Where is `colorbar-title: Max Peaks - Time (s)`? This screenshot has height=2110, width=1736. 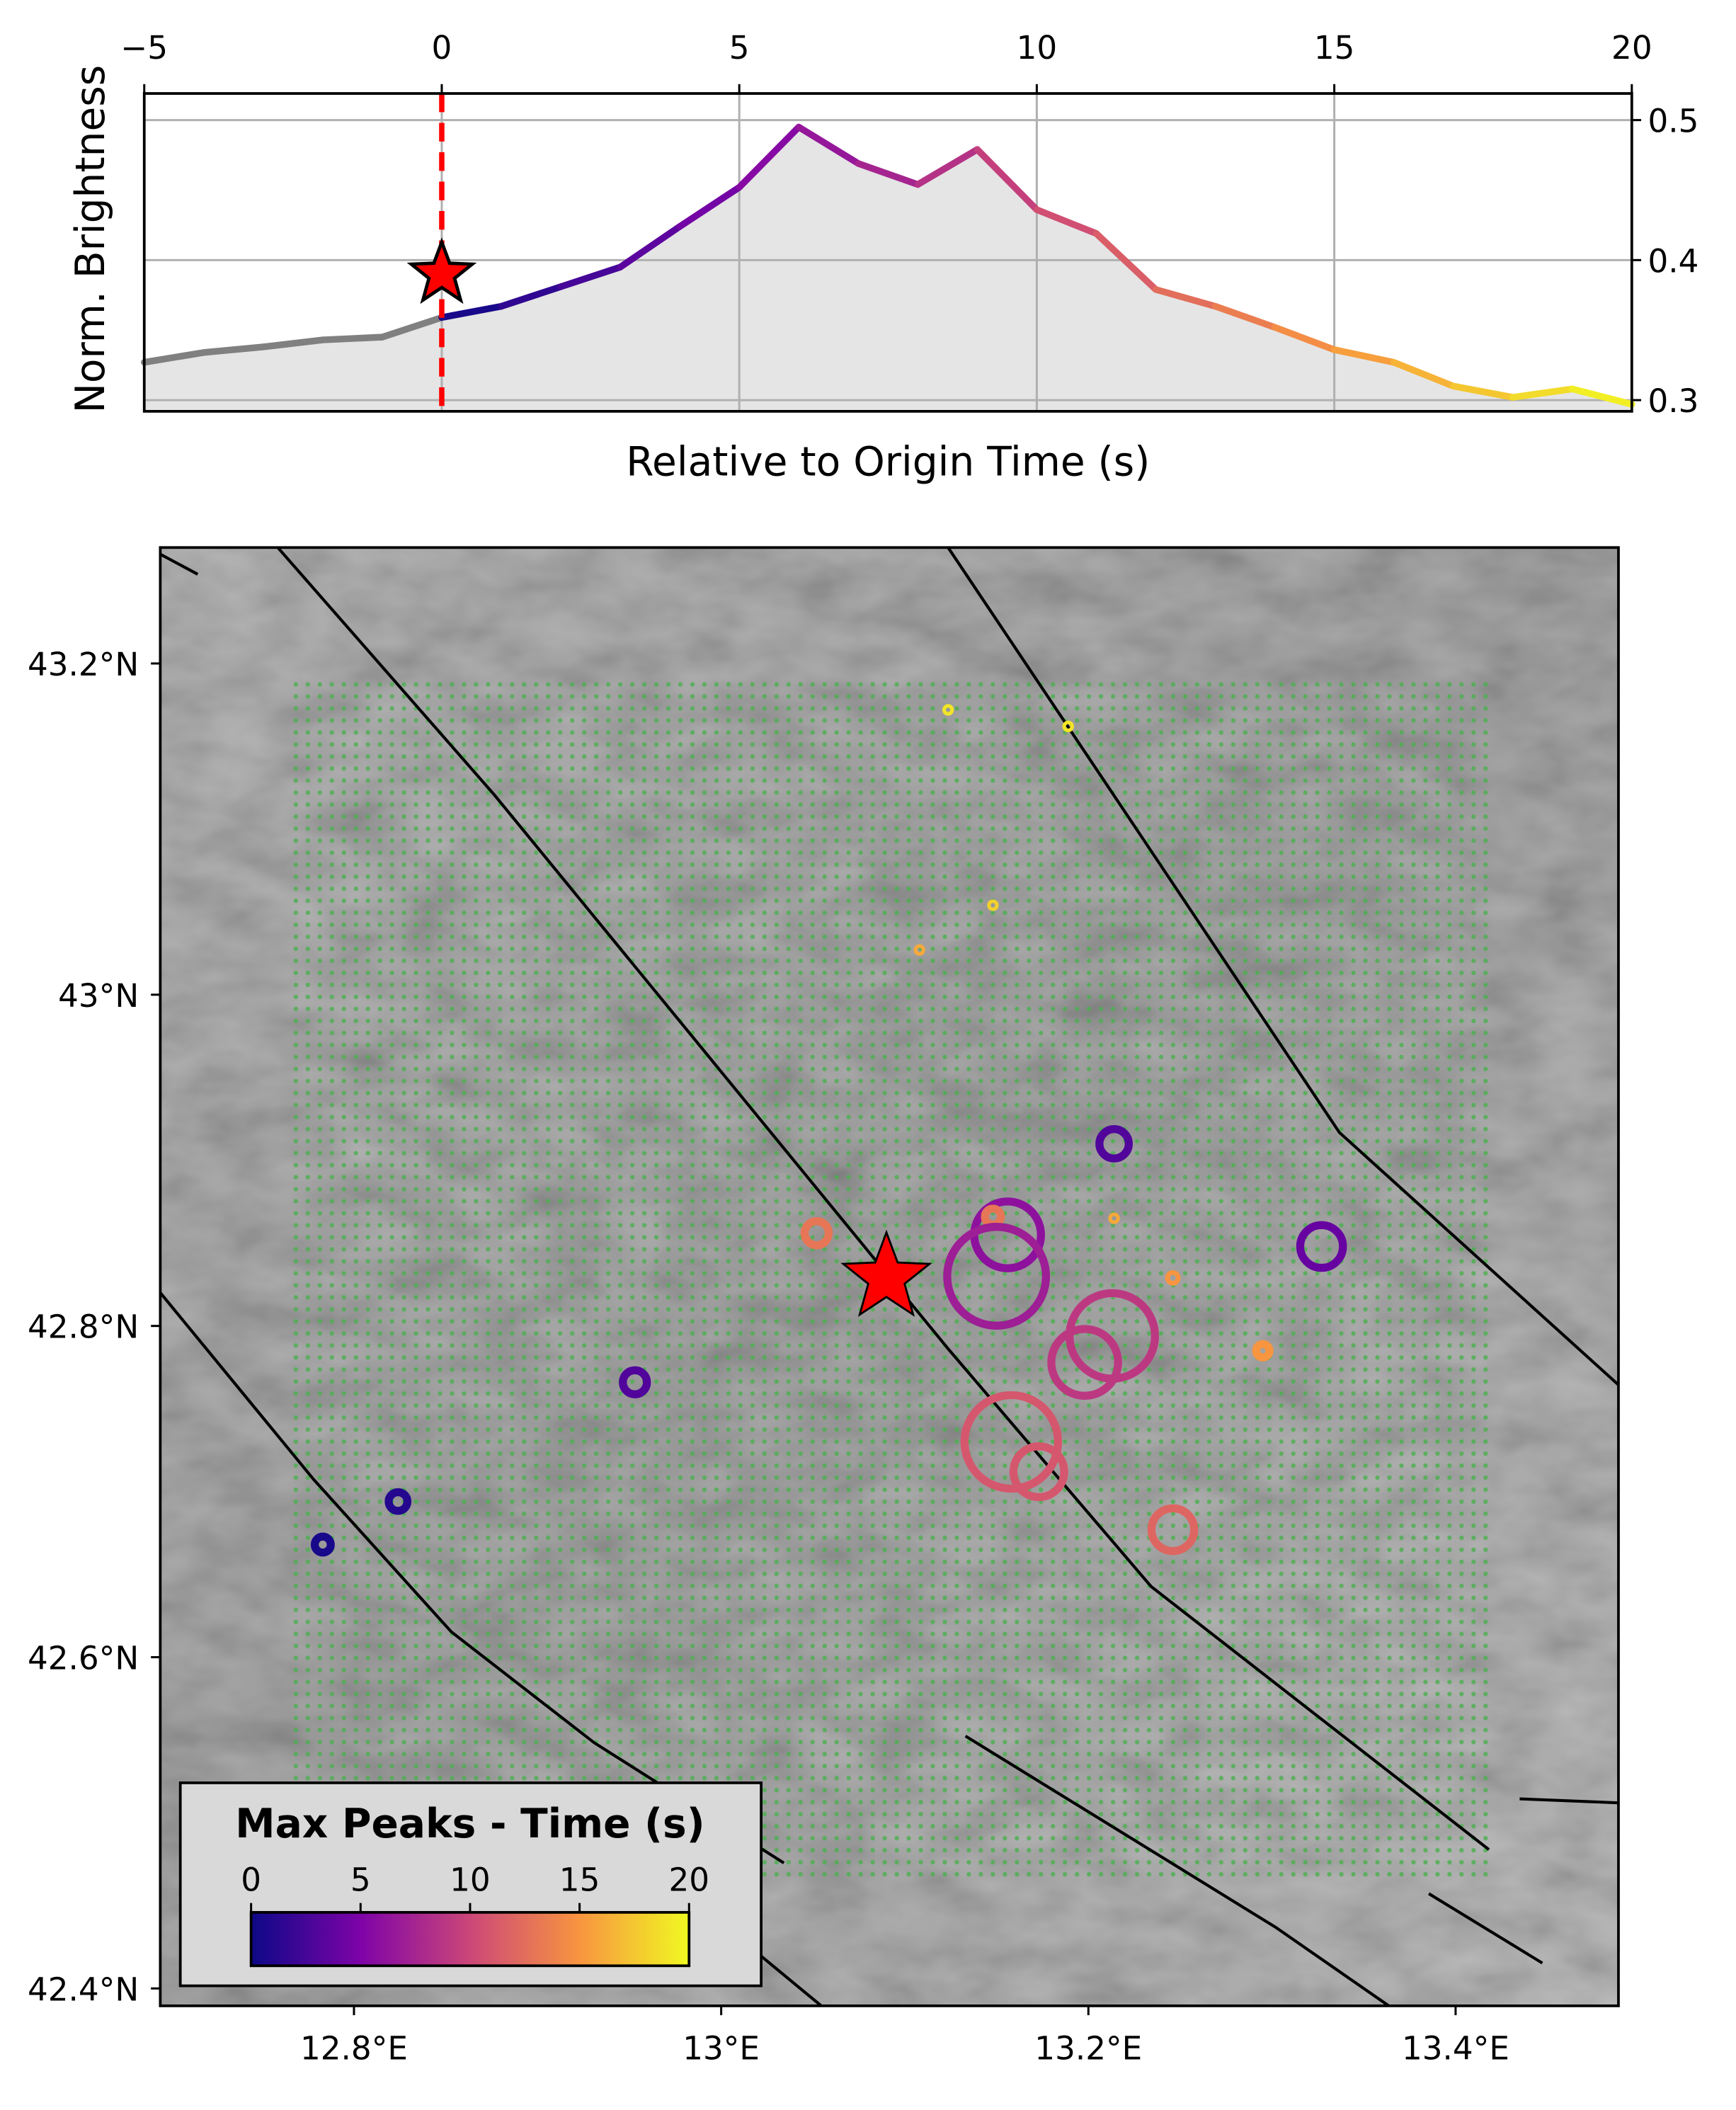 colorbar-title: Max Peaks - Time (s) is located at coordinates (470, 1824).